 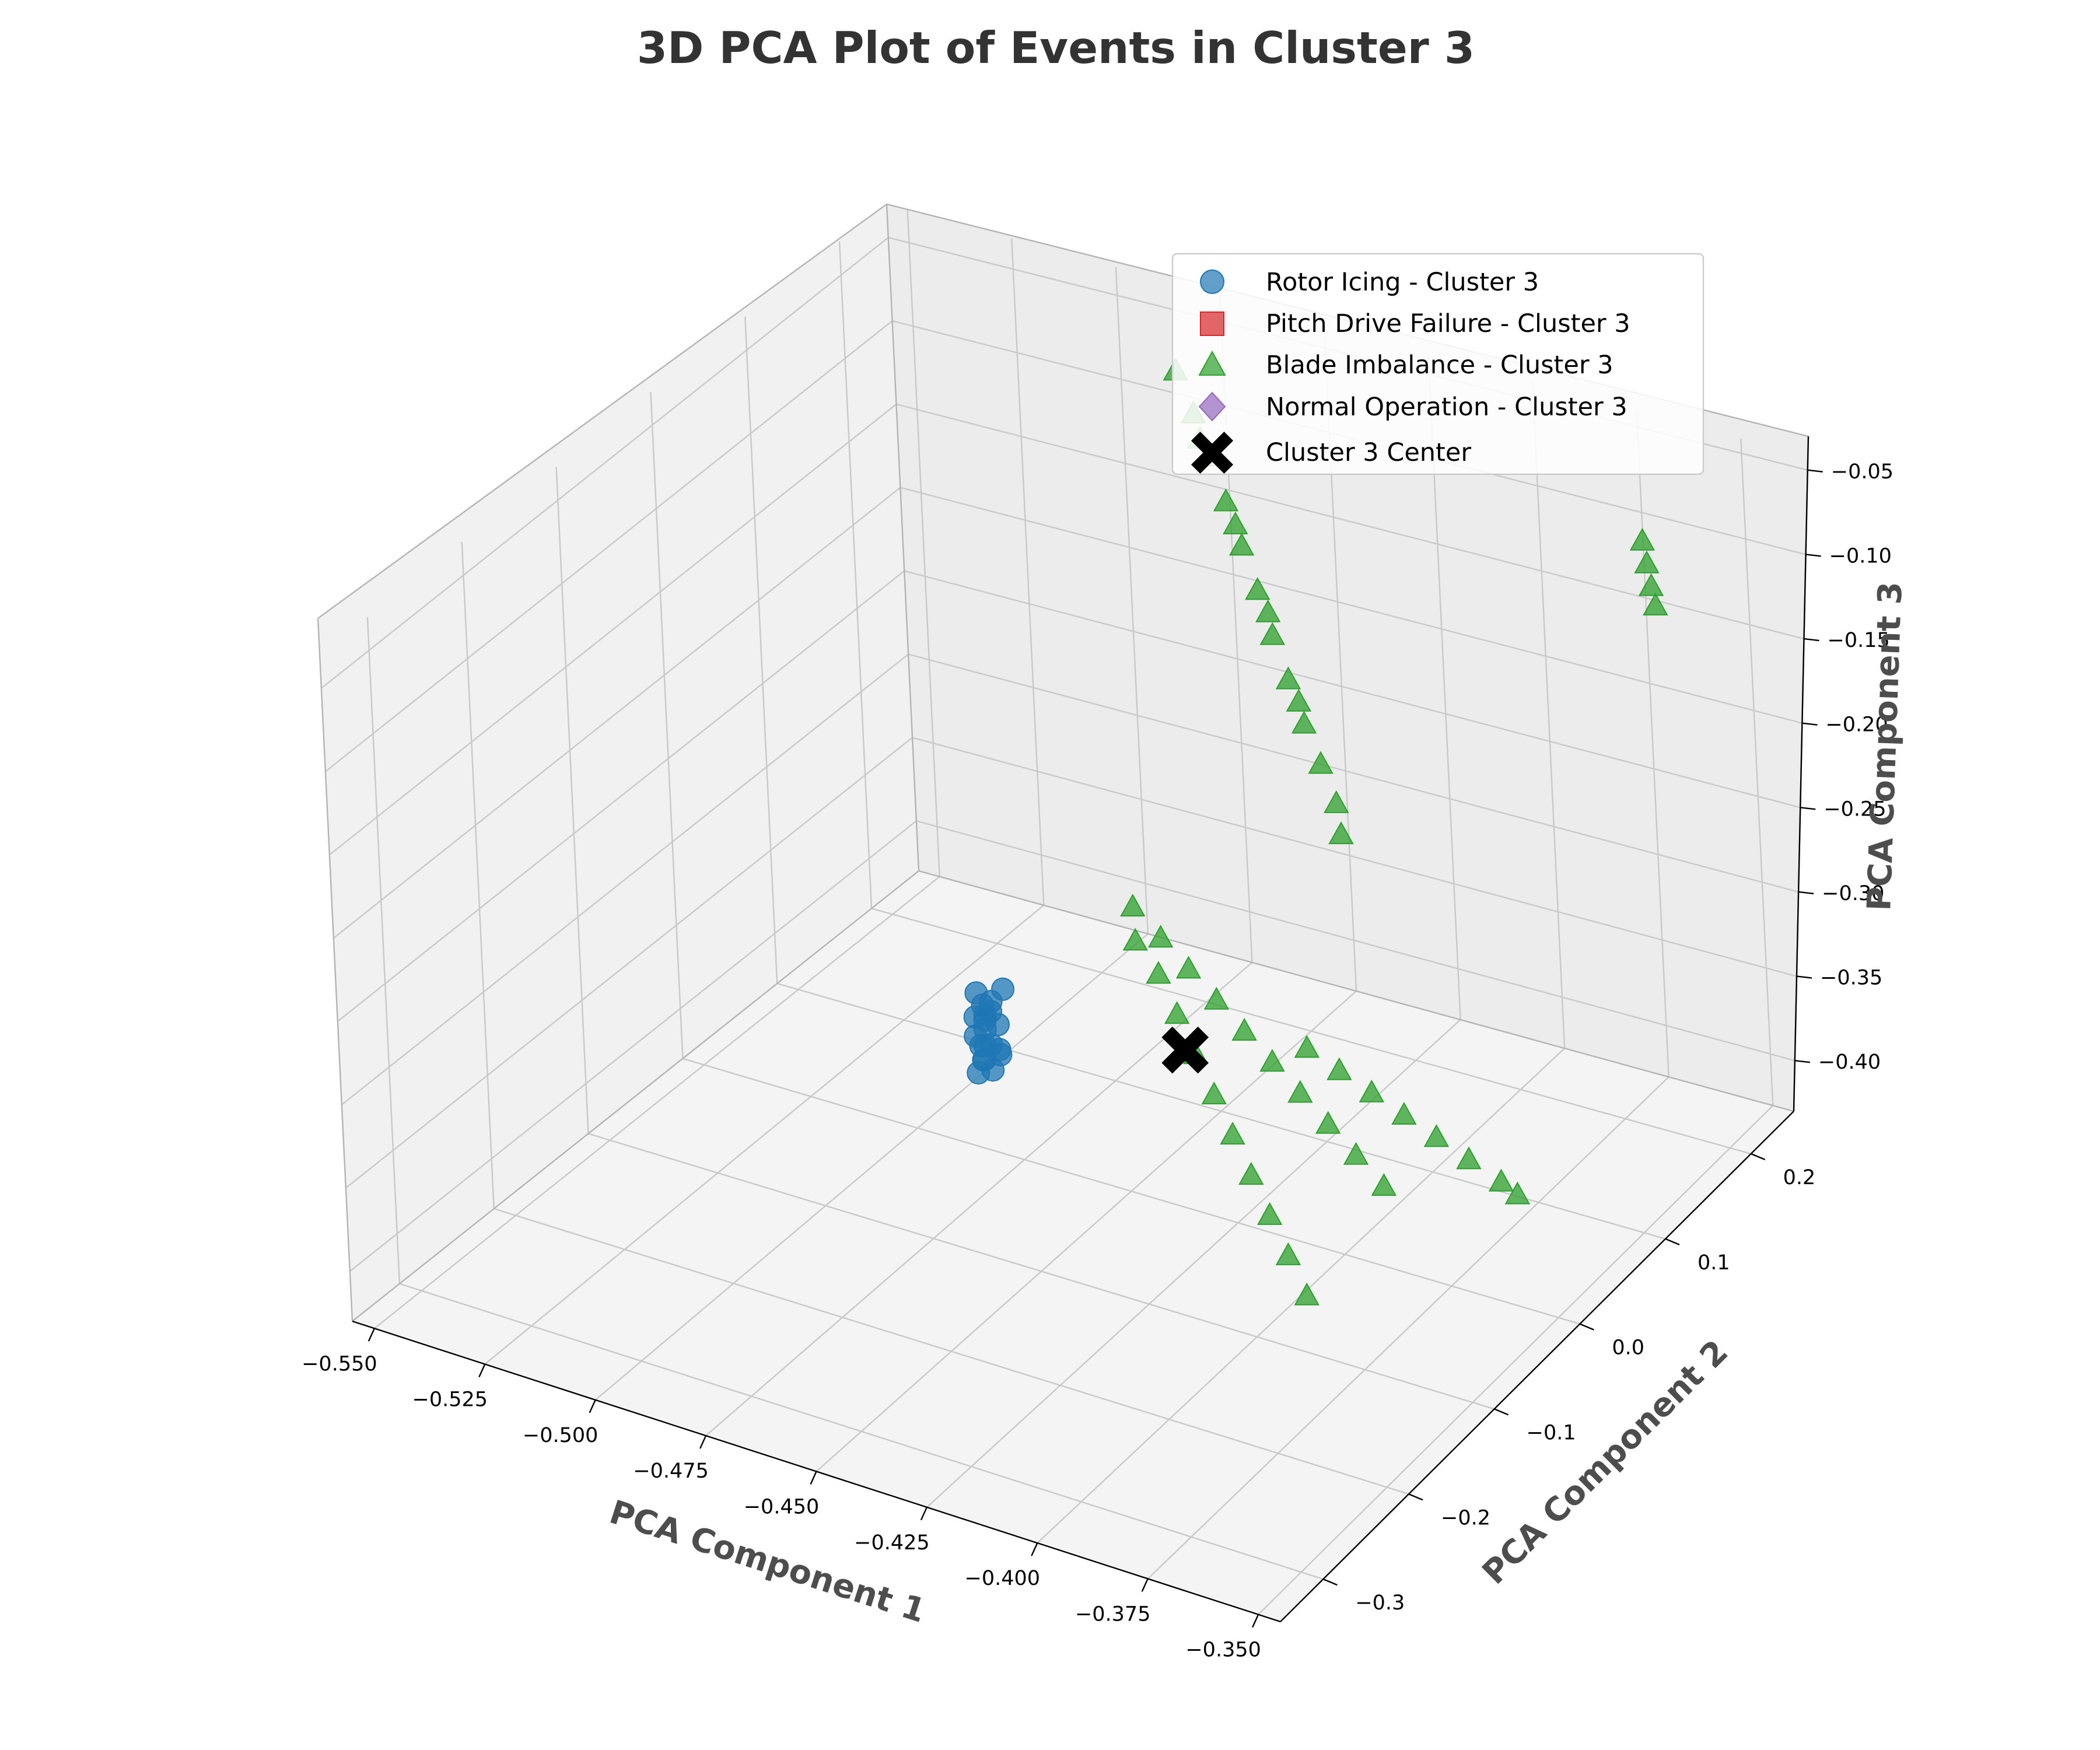 What do you see at coordinates (1465, 1518) in the screenshot?
I see `y-tick-label: −0.2` at bounding box center [1465, 1518].